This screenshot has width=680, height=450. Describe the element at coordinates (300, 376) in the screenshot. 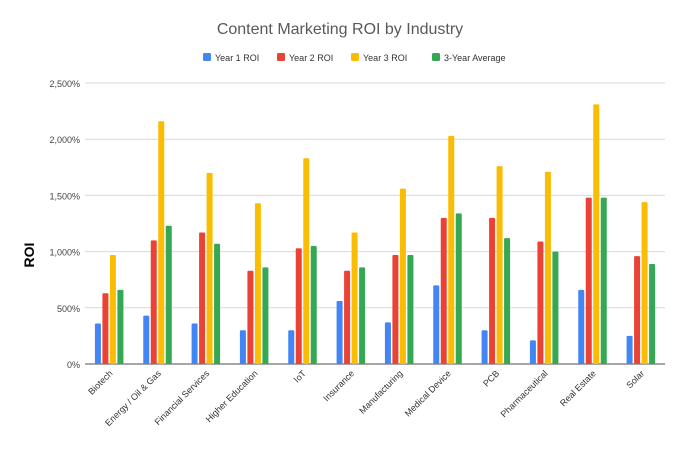

I see `x-tick-label: IoT` at that location.